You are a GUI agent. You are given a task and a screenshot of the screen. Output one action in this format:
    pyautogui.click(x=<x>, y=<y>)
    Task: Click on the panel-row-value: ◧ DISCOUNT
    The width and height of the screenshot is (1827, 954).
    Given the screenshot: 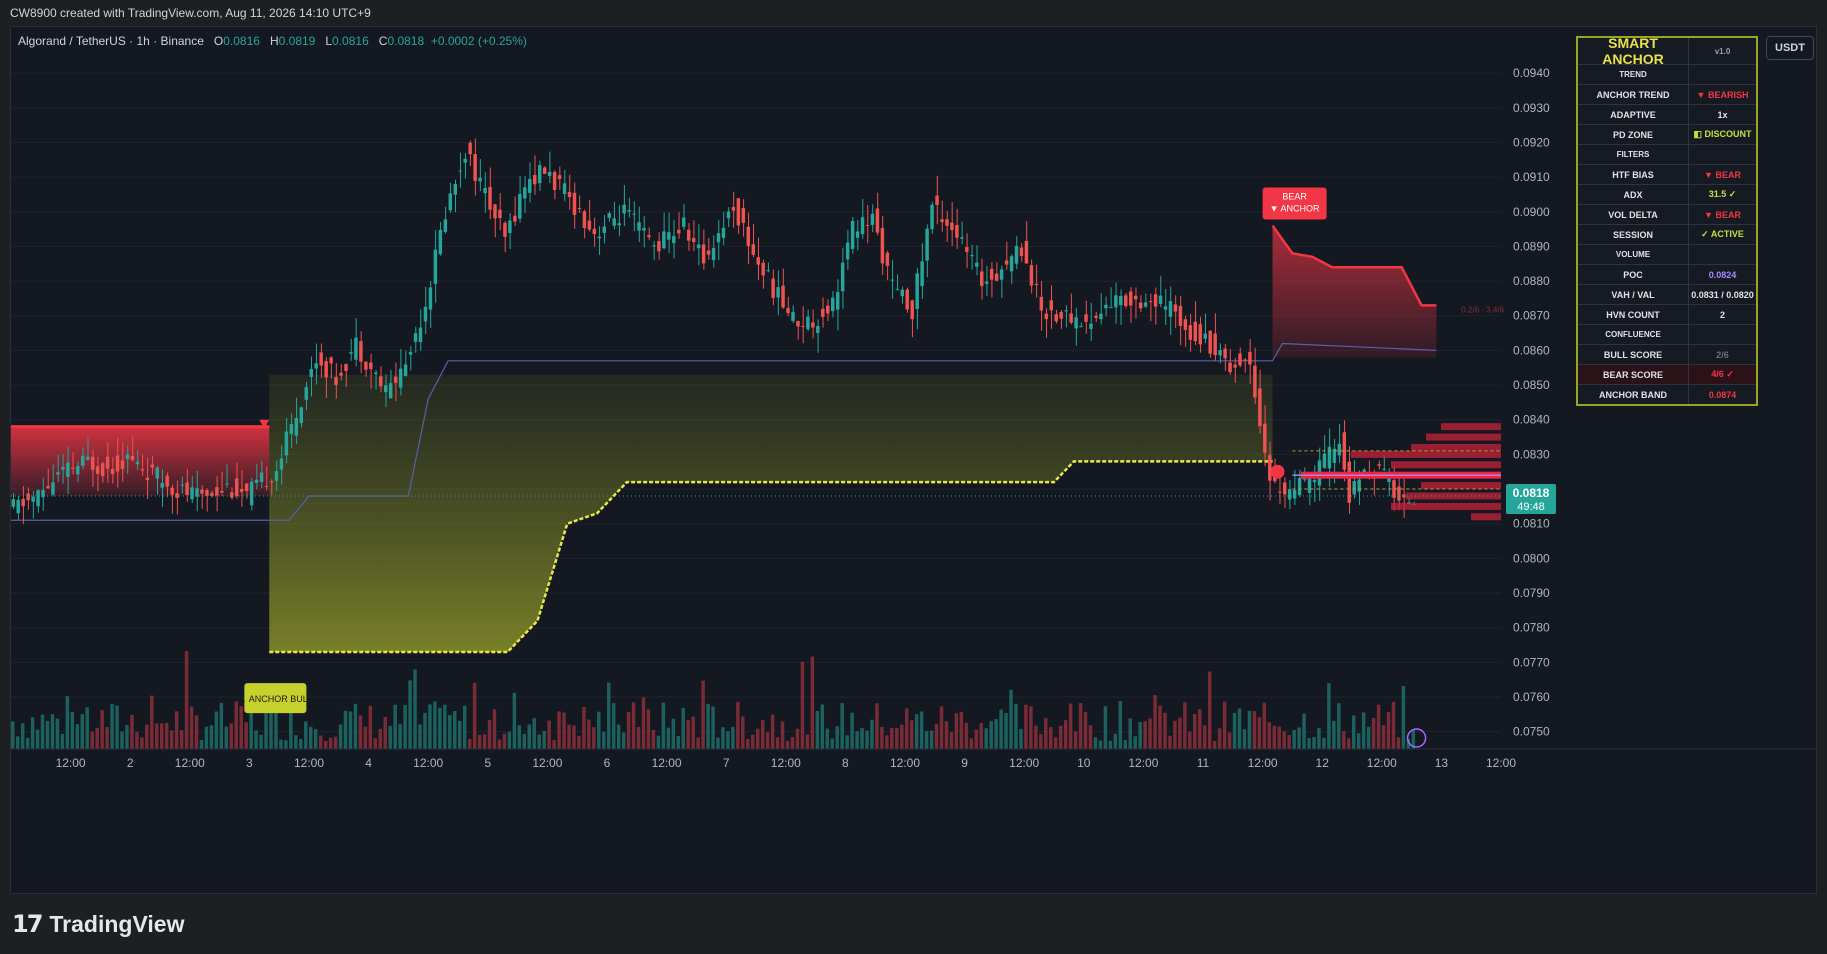 What is the action you would take?
    pyautogui.click(x=1722, y=134)
    